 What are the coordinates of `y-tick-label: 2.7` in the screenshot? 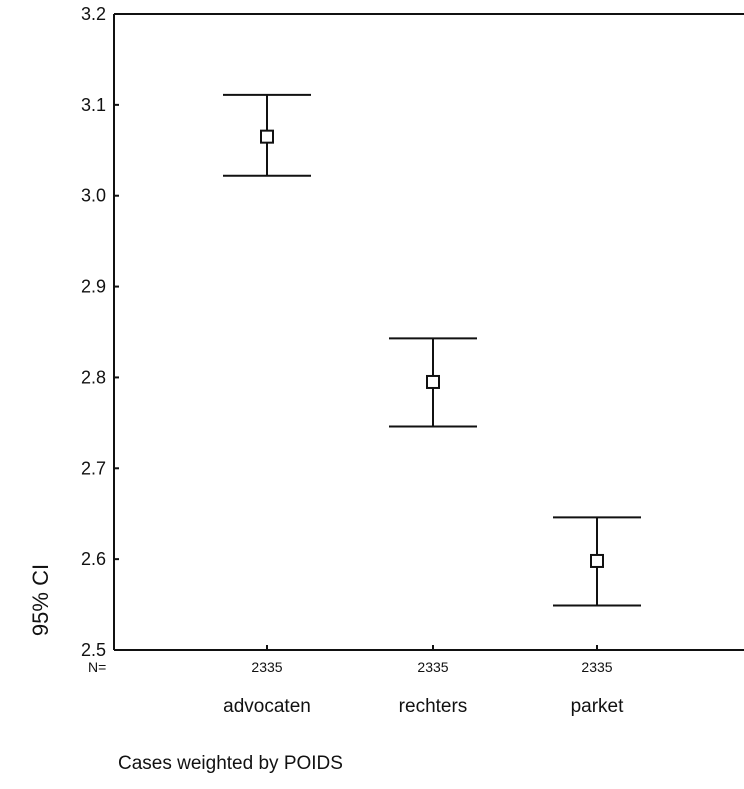 It's located at (93, 468).